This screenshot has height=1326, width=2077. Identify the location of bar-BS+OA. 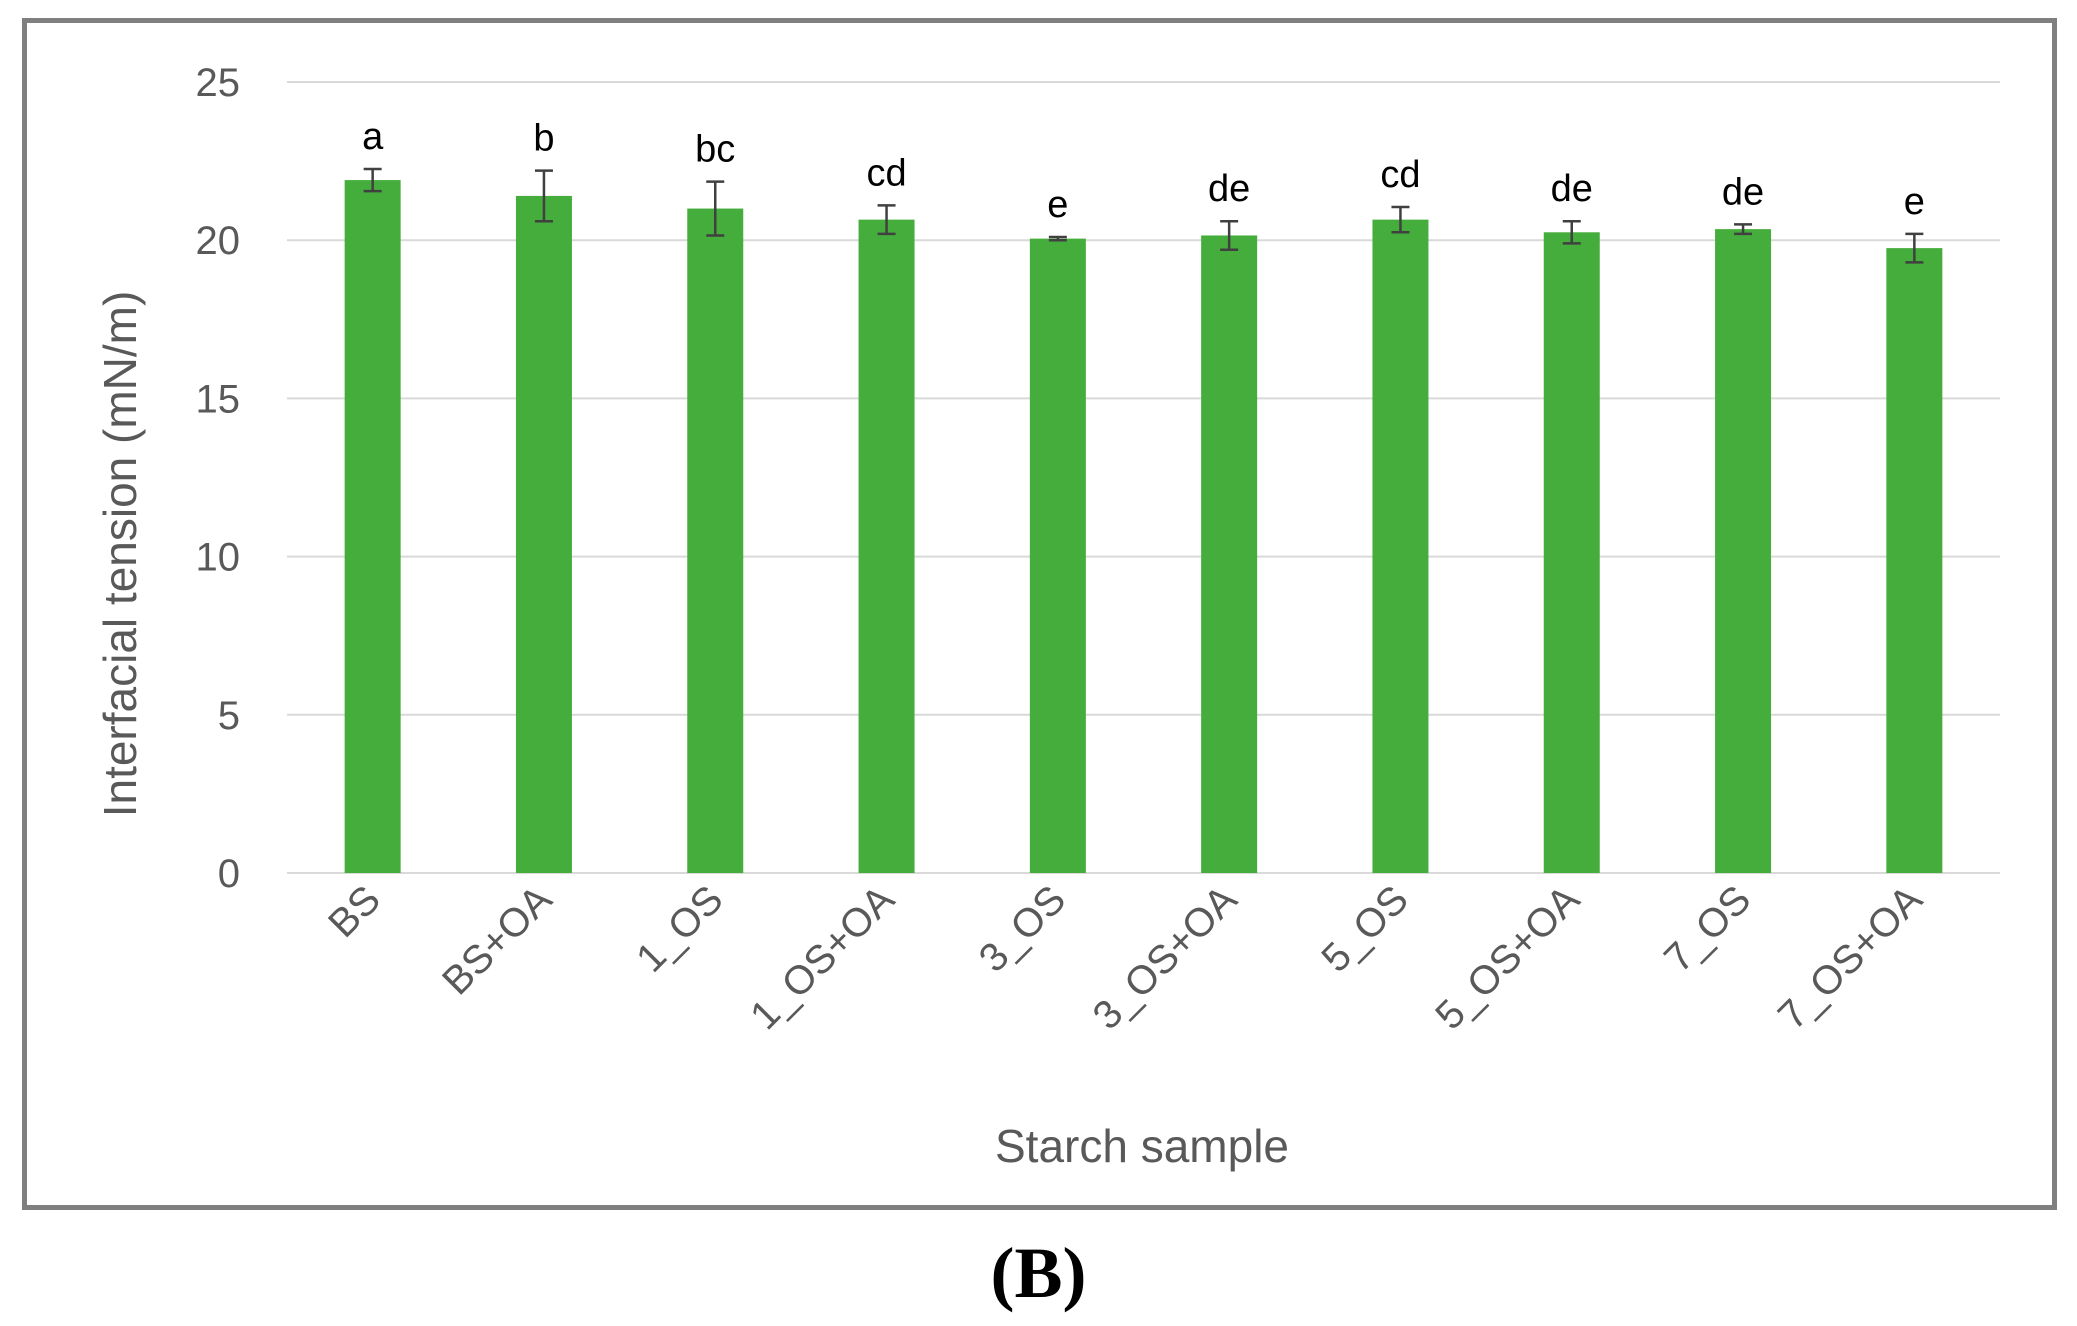
(543, 534).